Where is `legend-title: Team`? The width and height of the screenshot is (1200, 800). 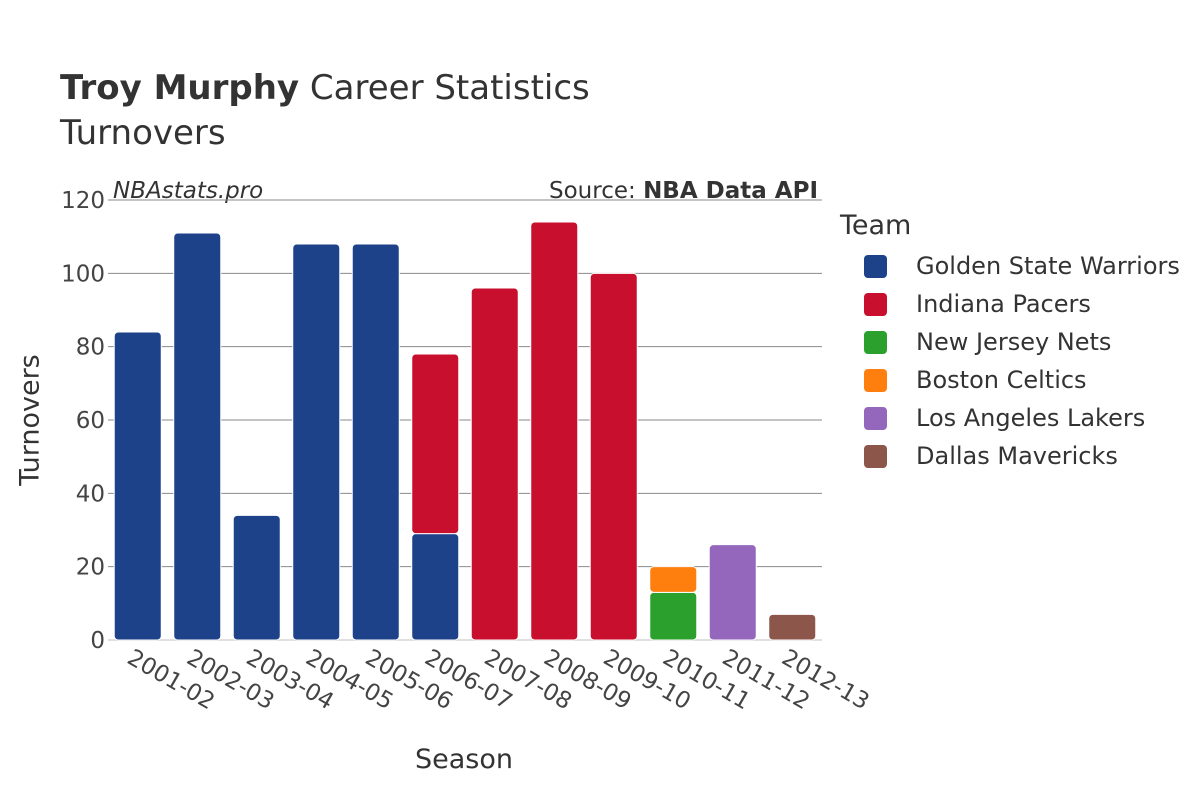
legend-title: Team is located at coordinates (876, 225).